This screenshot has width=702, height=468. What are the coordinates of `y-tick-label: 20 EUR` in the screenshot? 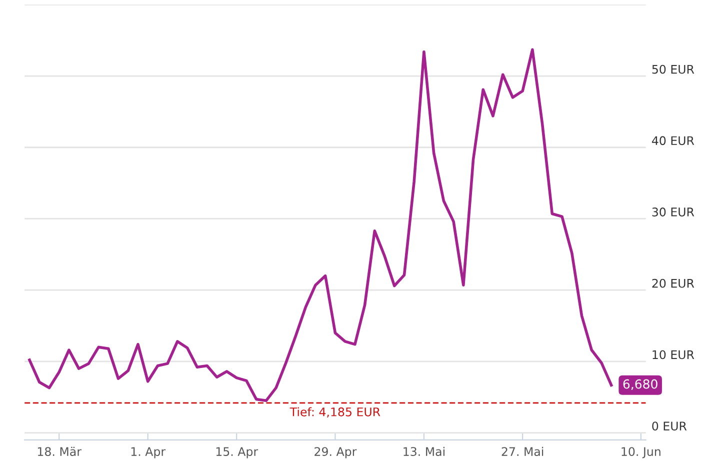 It's located at (673, 283).